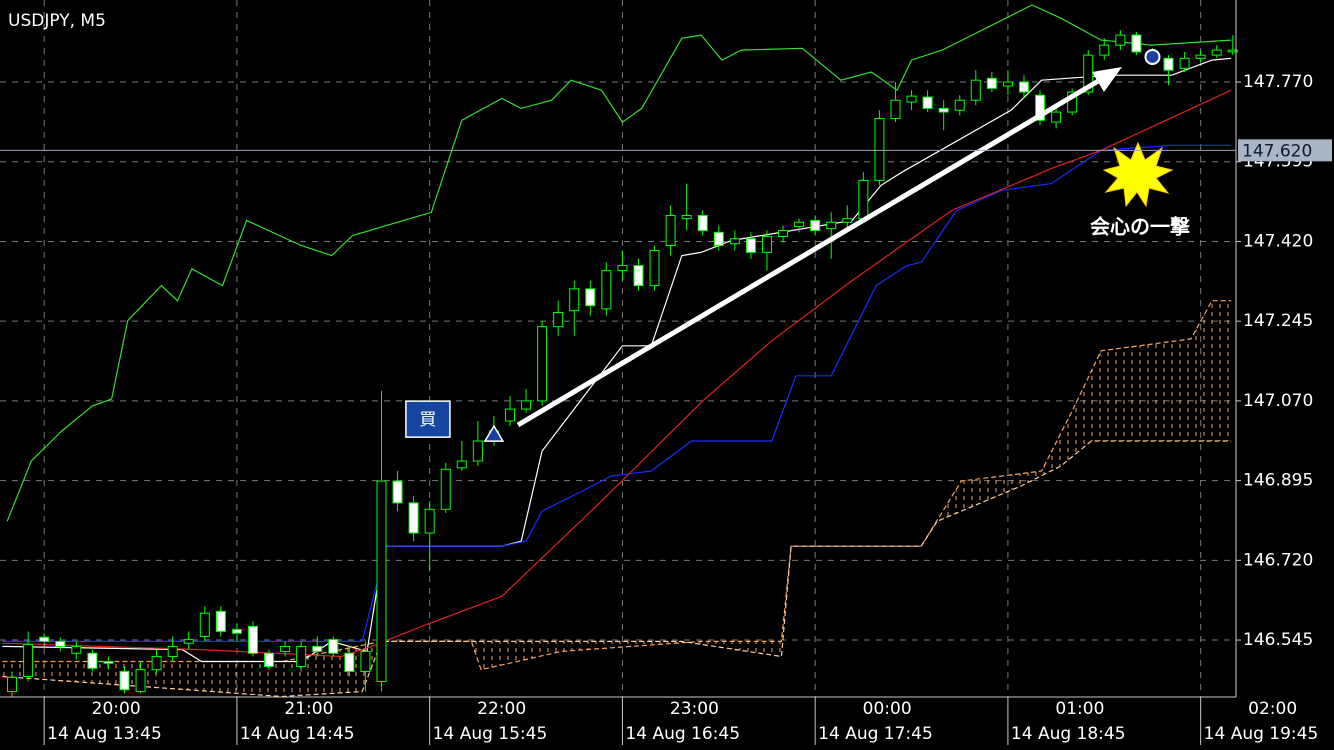  Describe the element at coordinates (1261, 734) in the screenshot. I see `x-tick-label: 14 Aug 19:45` at that location.